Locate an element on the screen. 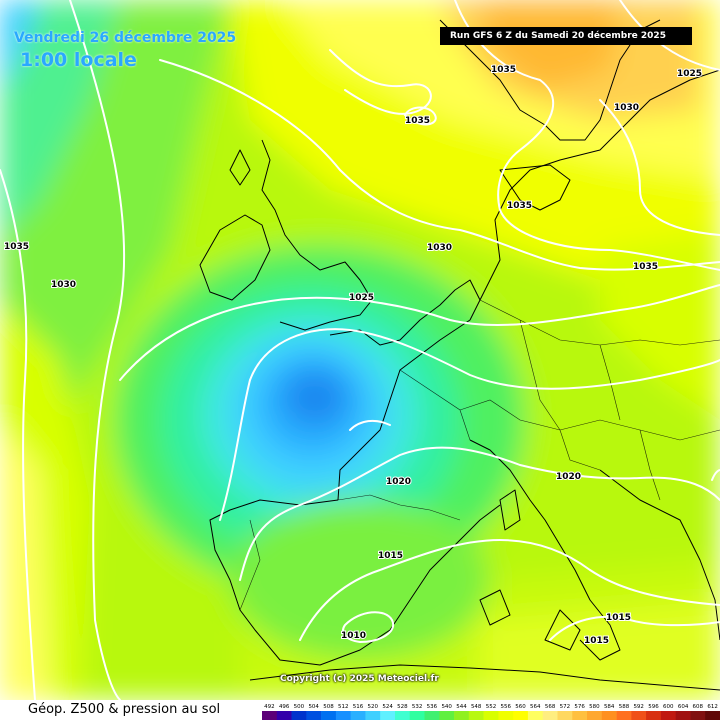 The image size is (720, 720). legend-tick-label: 560 is located at coordinates (520, 707).